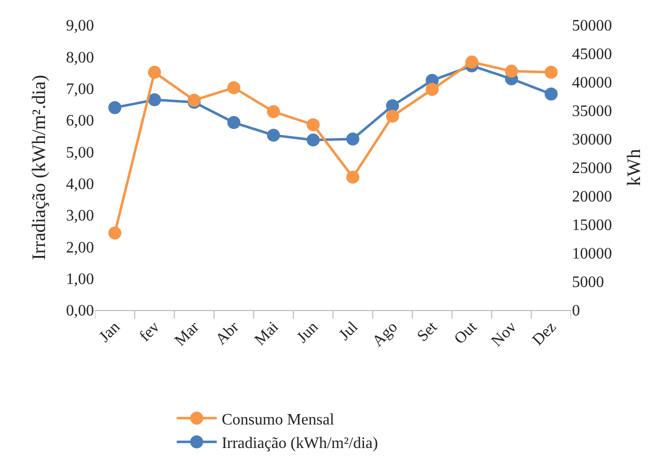  What do you see at coordinates (149, 332) in the screenshot?
I see `x-tick-label: fev` at bounding box center [149, 332].